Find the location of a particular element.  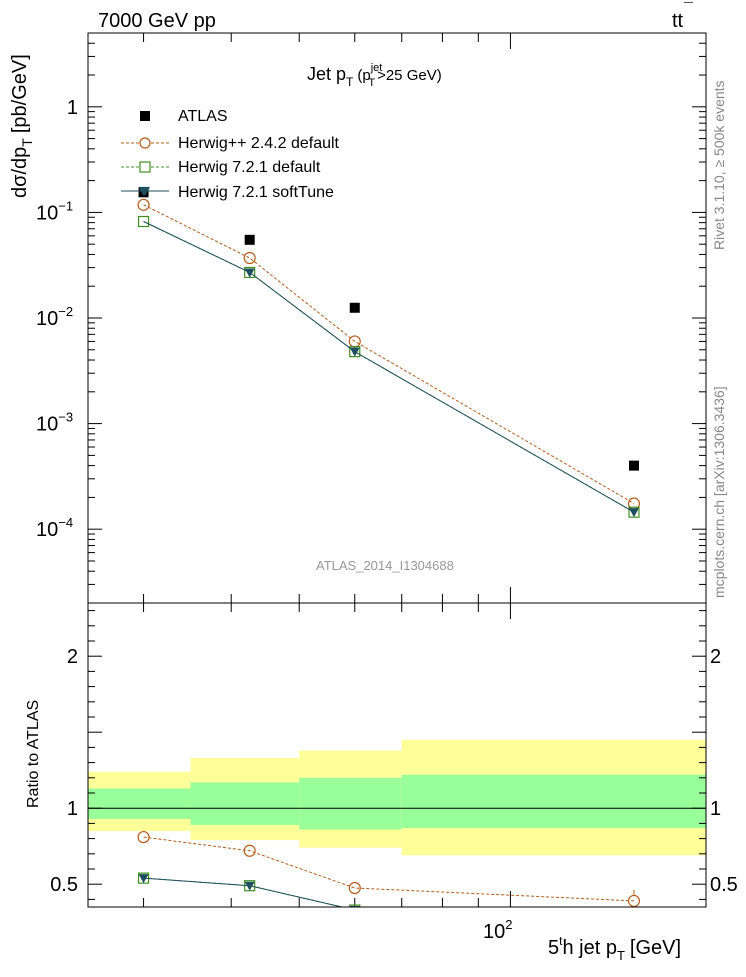

legend-marker-herwig721 is located at coordinates (145, 167).